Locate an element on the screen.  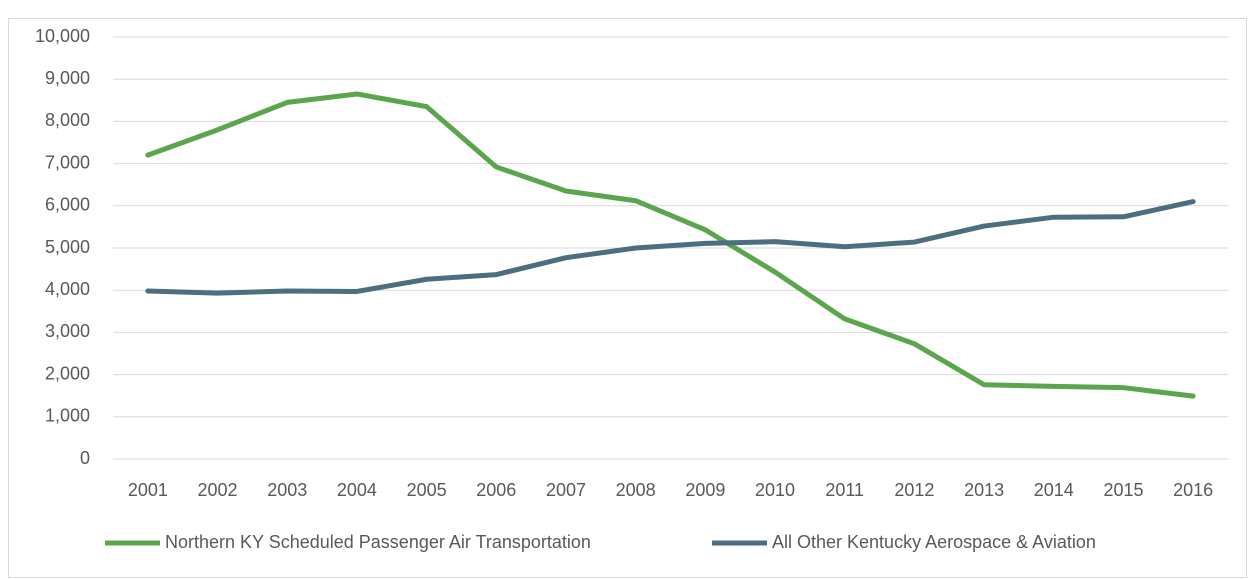
line-series is located at coordinates (670, 247).